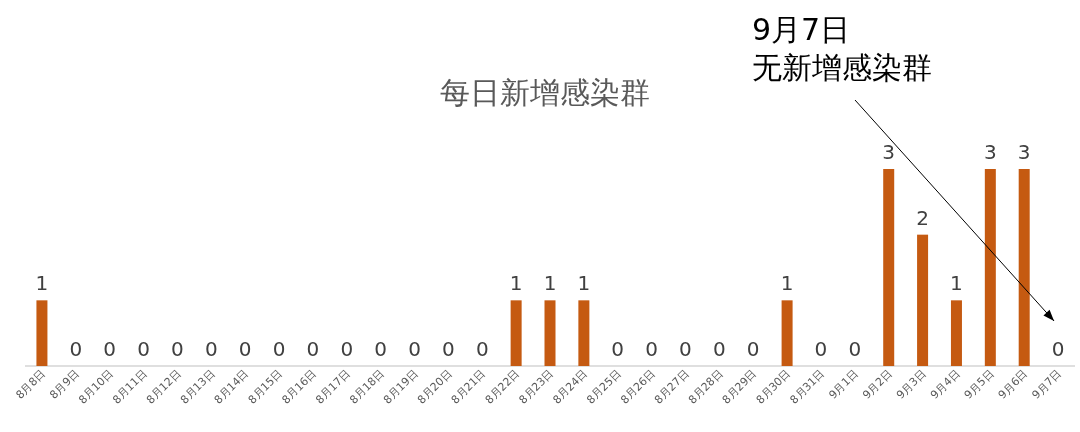 The width and height of the screenshot is (1080, 432). What do you see at coordinates (877, 384) in the screenshot?
I see `x-tick-label: 9月2日` at bounding box center [877, 384].